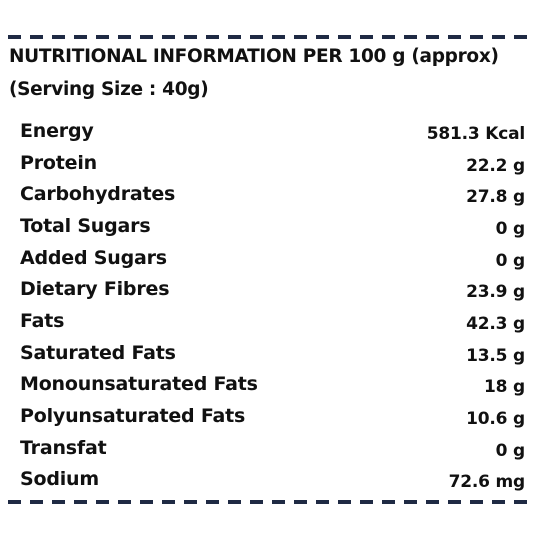 The width and height of the screenshot is (535, 535). Describe the element at coordinates (495, 355) in the screenshot. I see `nutrient-value: 13.5 g` at that location.